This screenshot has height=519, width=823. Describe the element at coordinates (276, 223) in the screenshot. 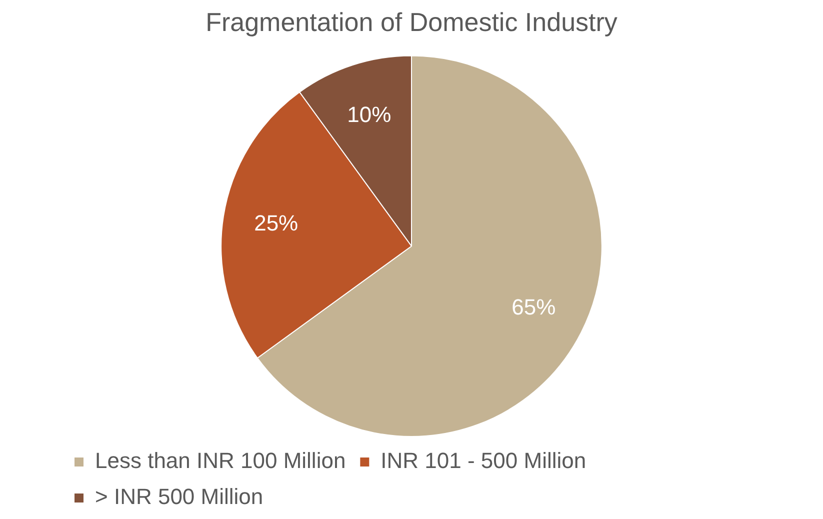

I see `data-label: 25%` at that location.